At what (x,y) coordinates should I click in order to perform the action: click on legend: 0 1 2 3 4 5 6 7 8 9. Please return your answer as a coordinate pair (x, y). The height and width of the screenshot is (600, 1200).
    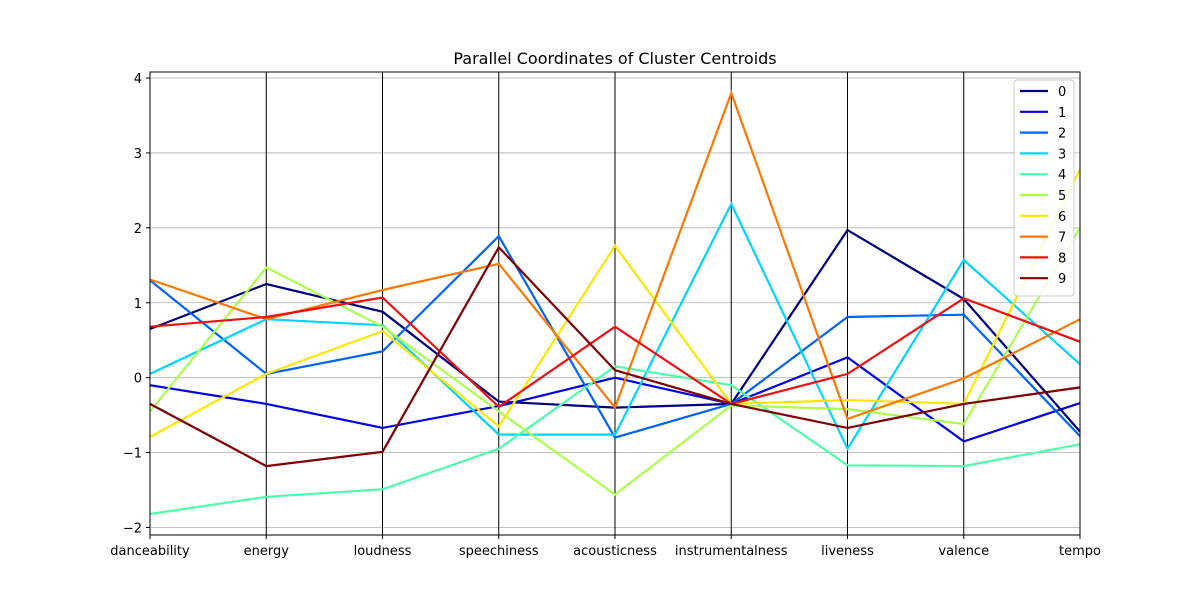
    Looking at the image, I should click on (1044, 188).